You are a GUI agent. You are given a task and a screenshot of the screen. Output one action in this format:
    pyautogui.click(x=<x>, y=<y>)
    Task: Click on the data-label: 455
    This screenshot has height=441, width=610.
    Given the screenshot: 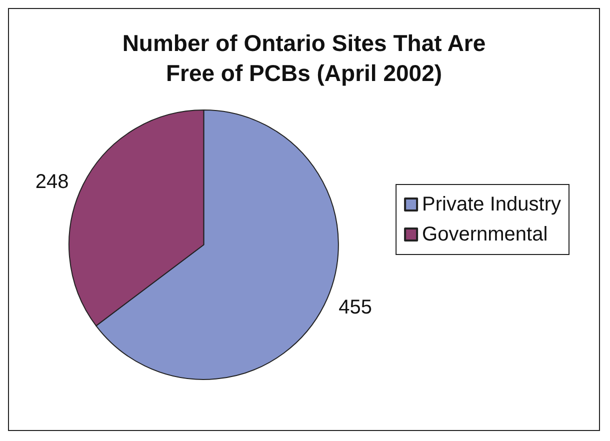 What is the action you would take?
    pyautogui.click(x=355, y=307)
    